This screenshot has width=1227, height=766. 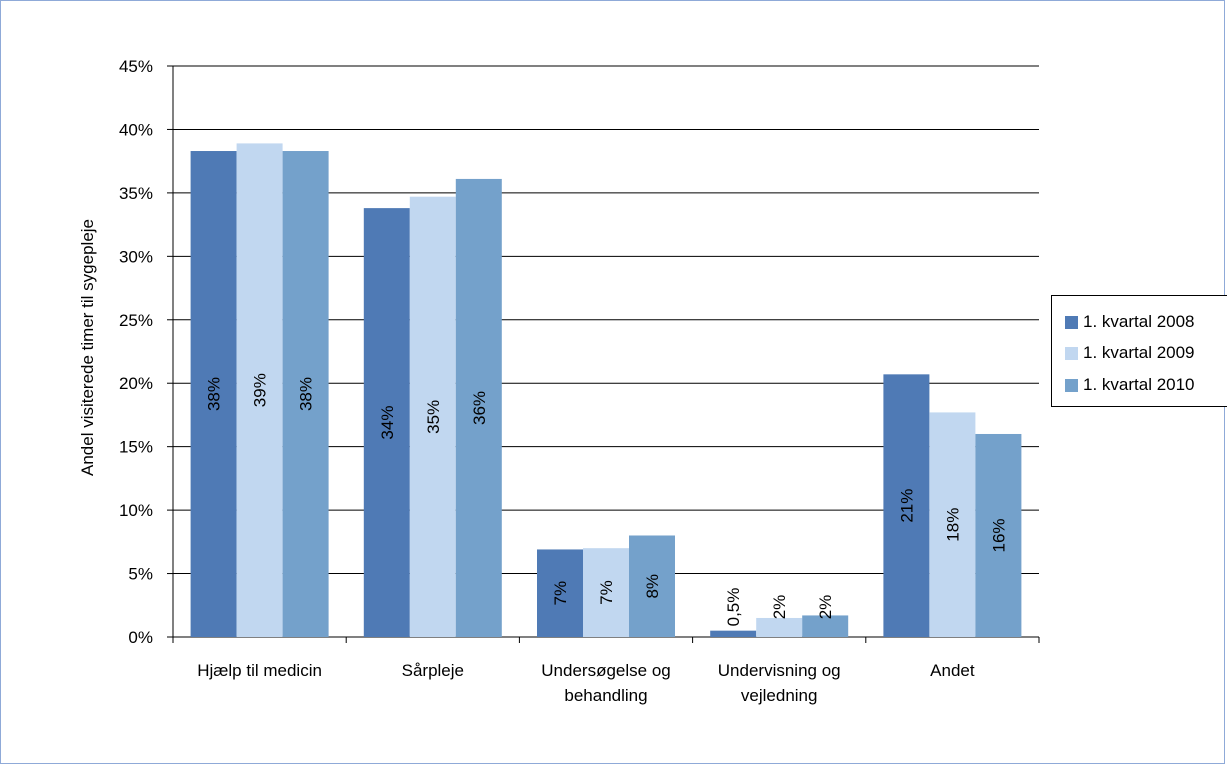 What do you see at coordinates (952, 670) in the screenshot?
I see `x-tick-label: Andet` at bounding box center [952, 670].